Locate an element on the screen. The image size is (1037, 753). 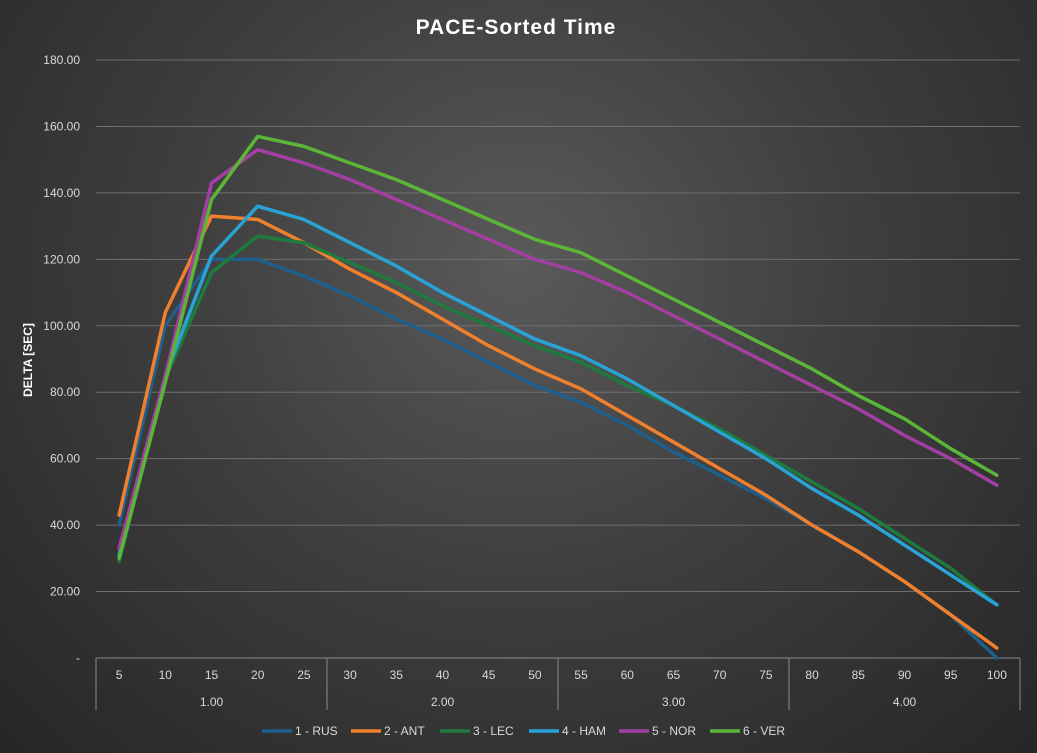
x-group-label: 1.00 is located at coordinates (212, 702).